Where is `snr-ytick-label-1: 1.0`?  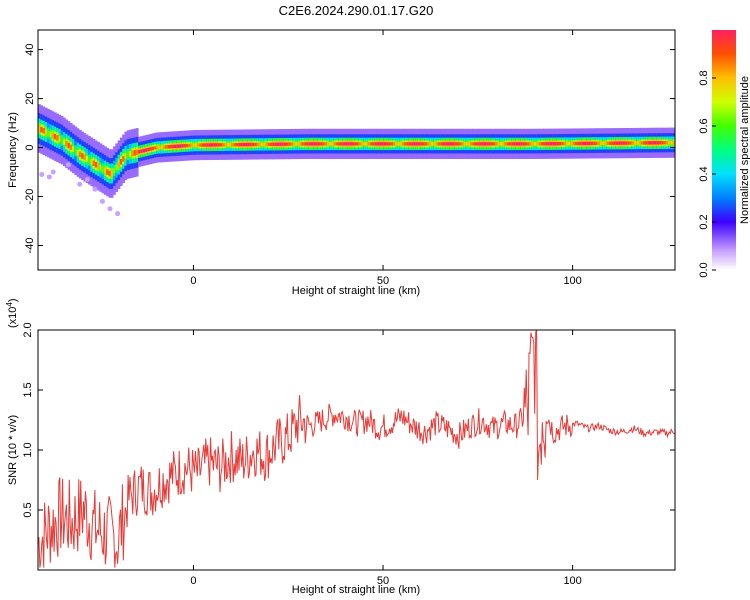 snr-ytick-label-1: 1.0 is located at coordinates (28, 449).